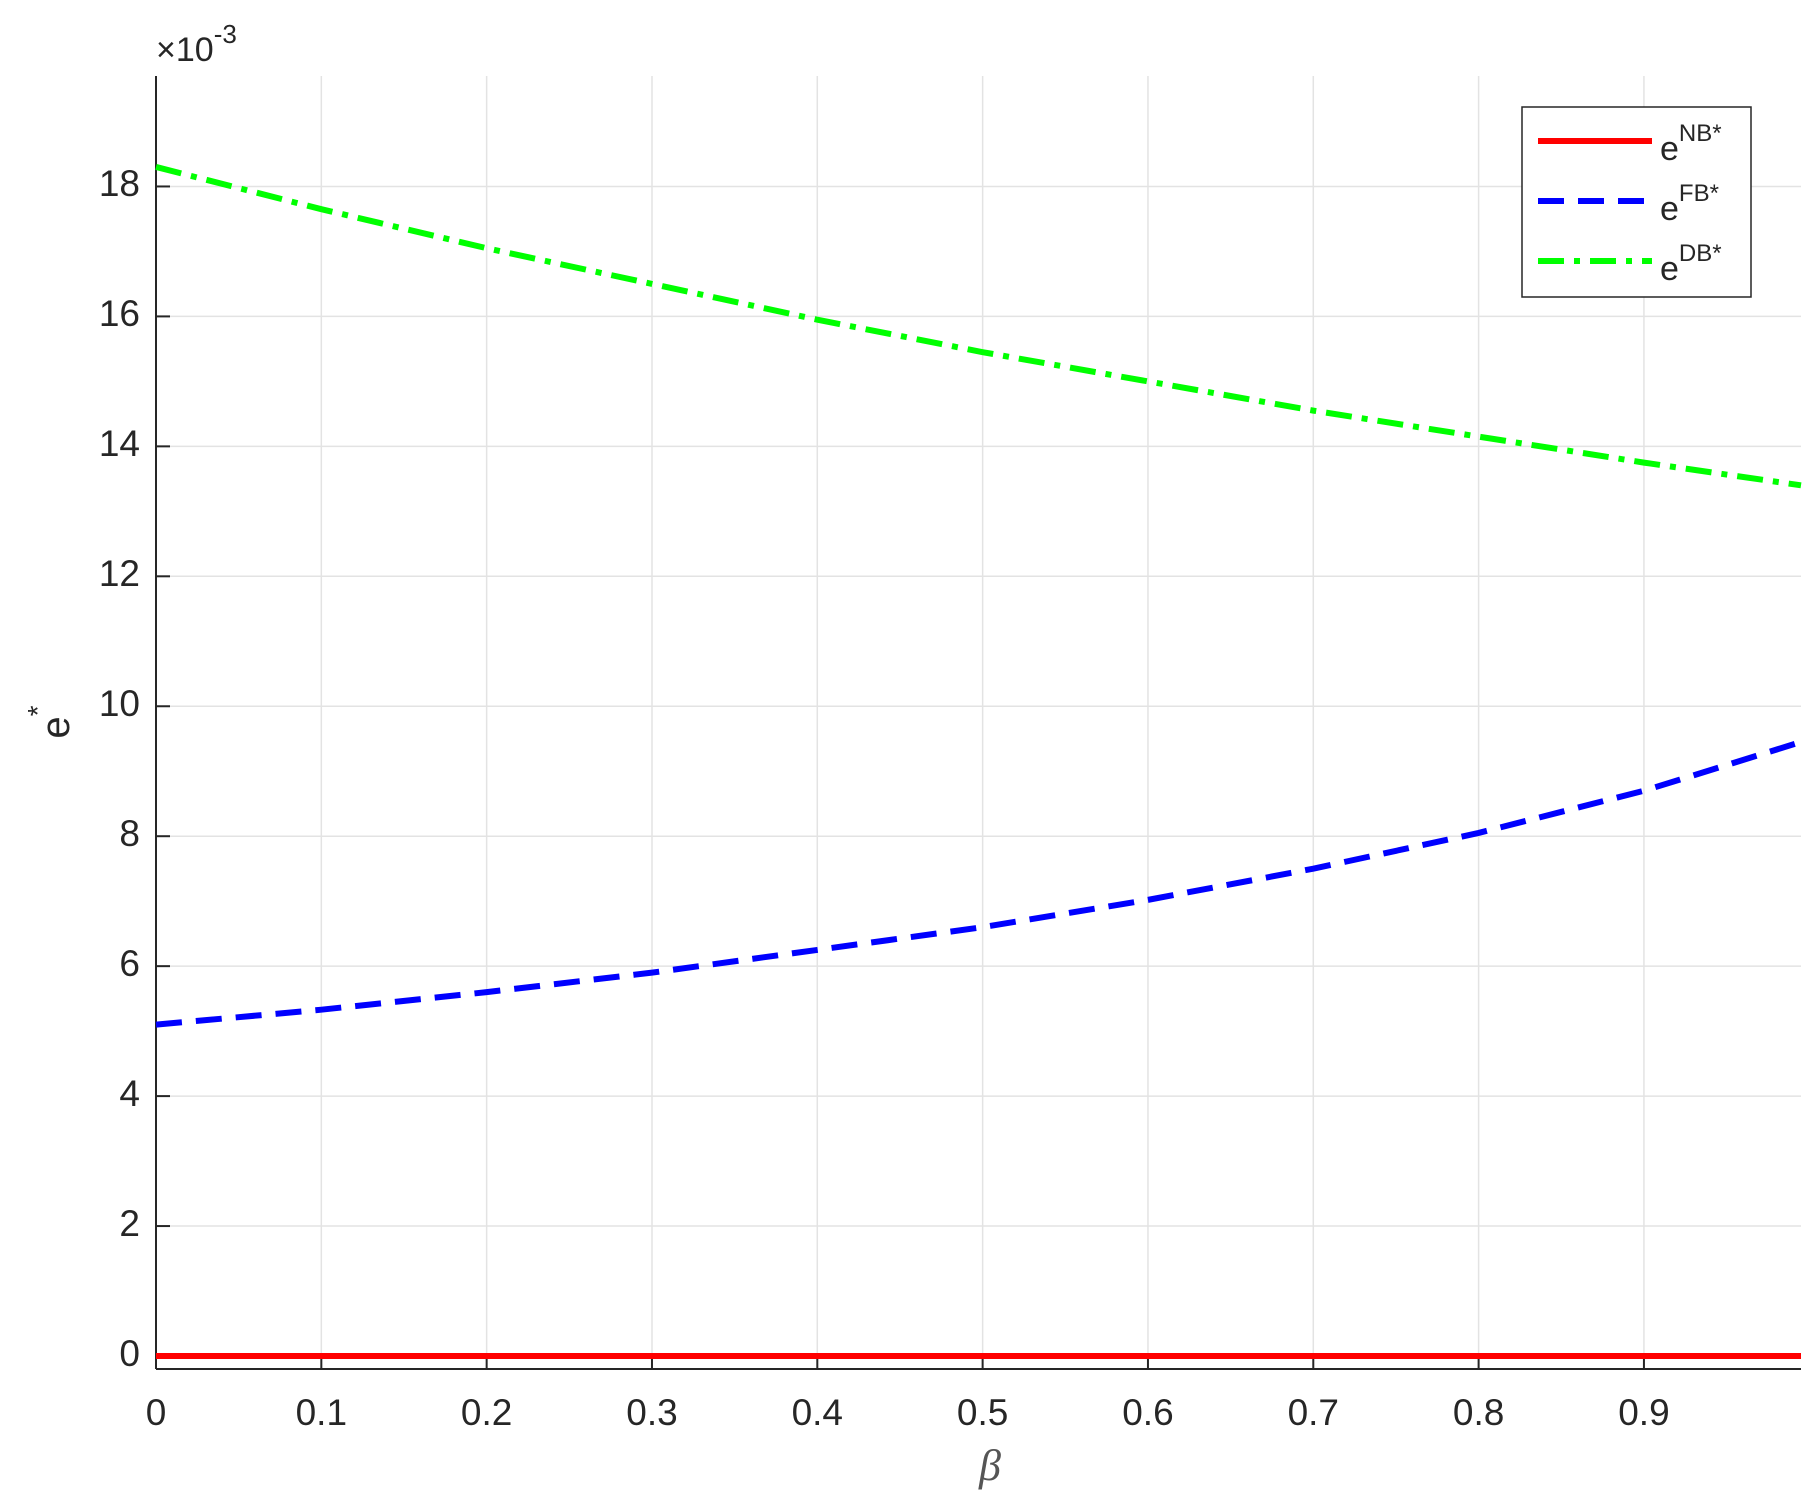 The image size is (1819, 1499). Describe the element at coordinates (119, 183) in the screenshot. I see `y-tick-label: 18` at that location.